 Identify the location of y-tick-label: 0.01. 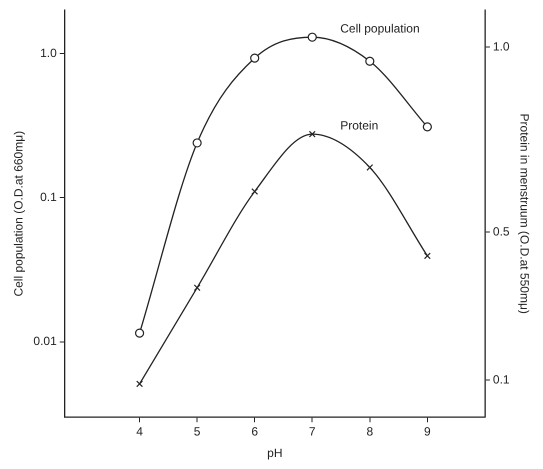
(45, 341).